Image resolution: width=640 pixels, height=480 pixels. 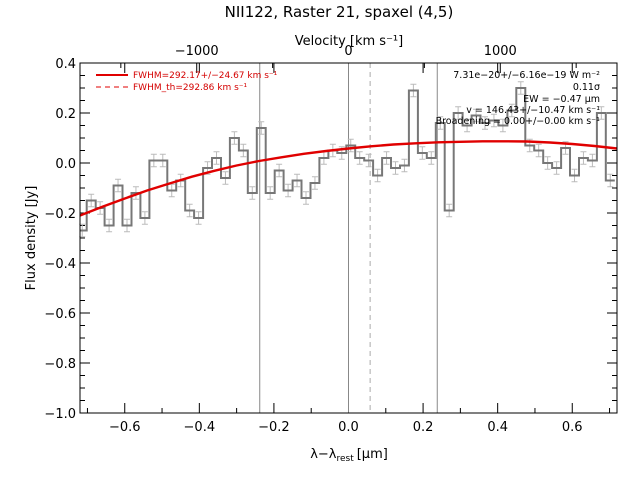 What do you see at coordinates (349, 41) in the screenshot?
I see `top-axis-label: Velocity [km s⁻¹]` at bounding box center [349, 41].